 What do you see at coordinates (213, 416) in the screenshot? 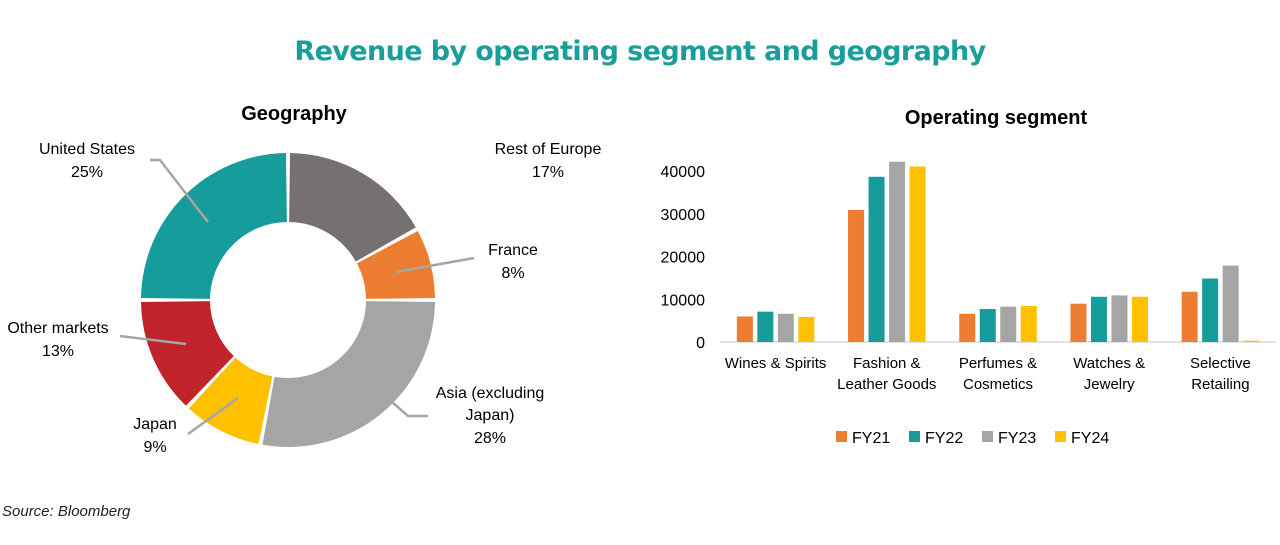
I see `leader-line-japan` at bounding box center [213, 416].